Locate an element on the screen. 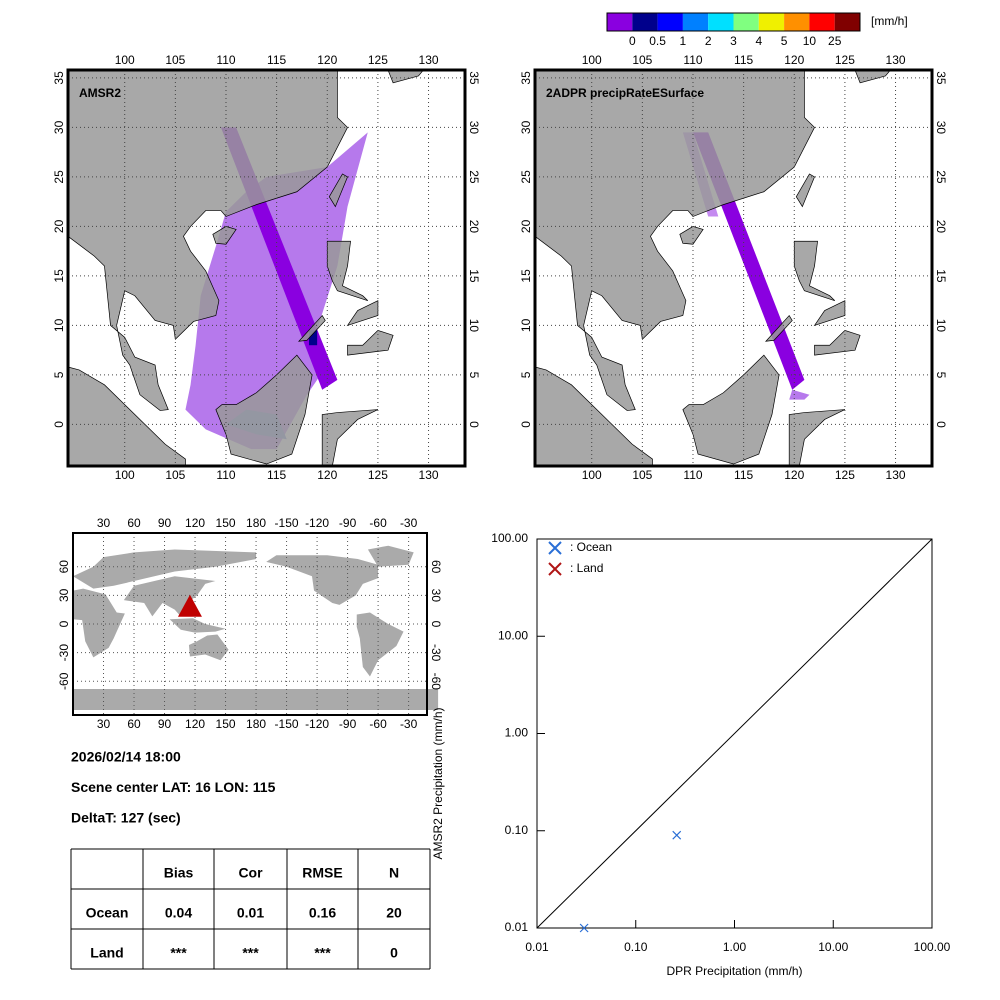 The width and height of the screenshot is (1000, 1000). map-title: AMSR2 is located at coordinates (100, 93).